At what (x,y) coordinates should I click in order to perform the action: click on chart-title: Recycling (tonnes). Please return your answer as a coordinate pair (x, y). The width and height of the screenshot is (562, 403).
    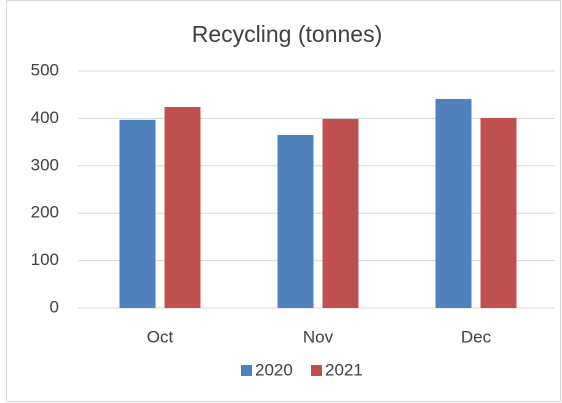
    Looking at the image, I should click on (287, 34).